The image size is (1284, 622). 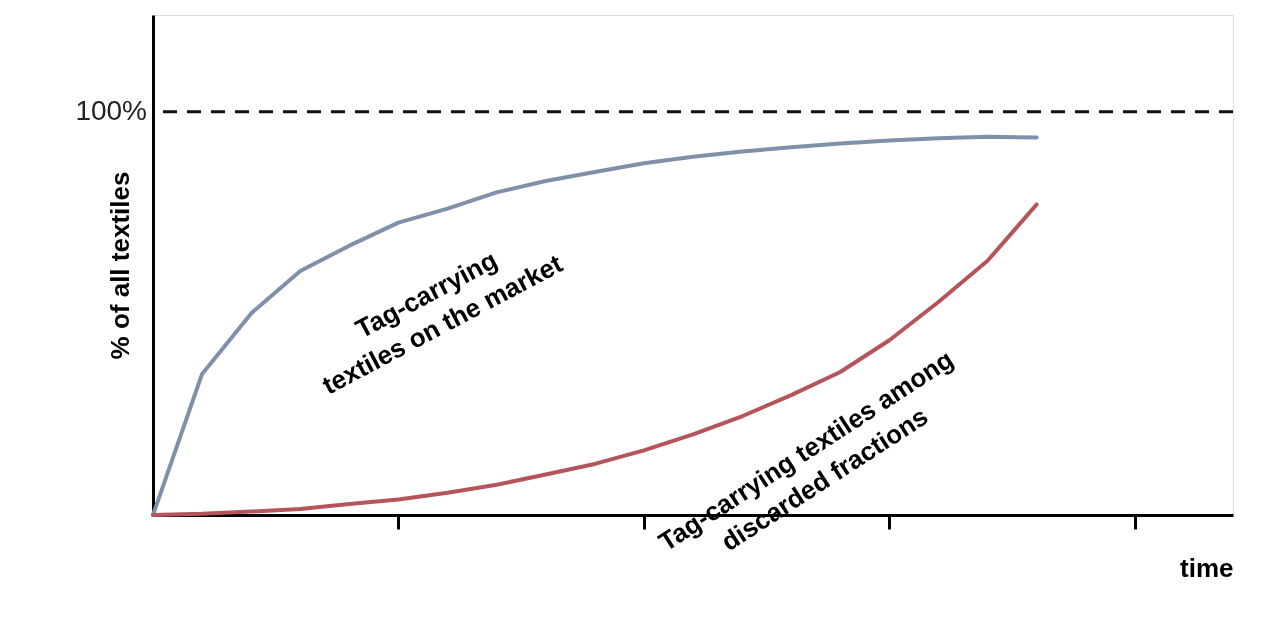 I want to click on text: 100%, so click(x=111, y=110).